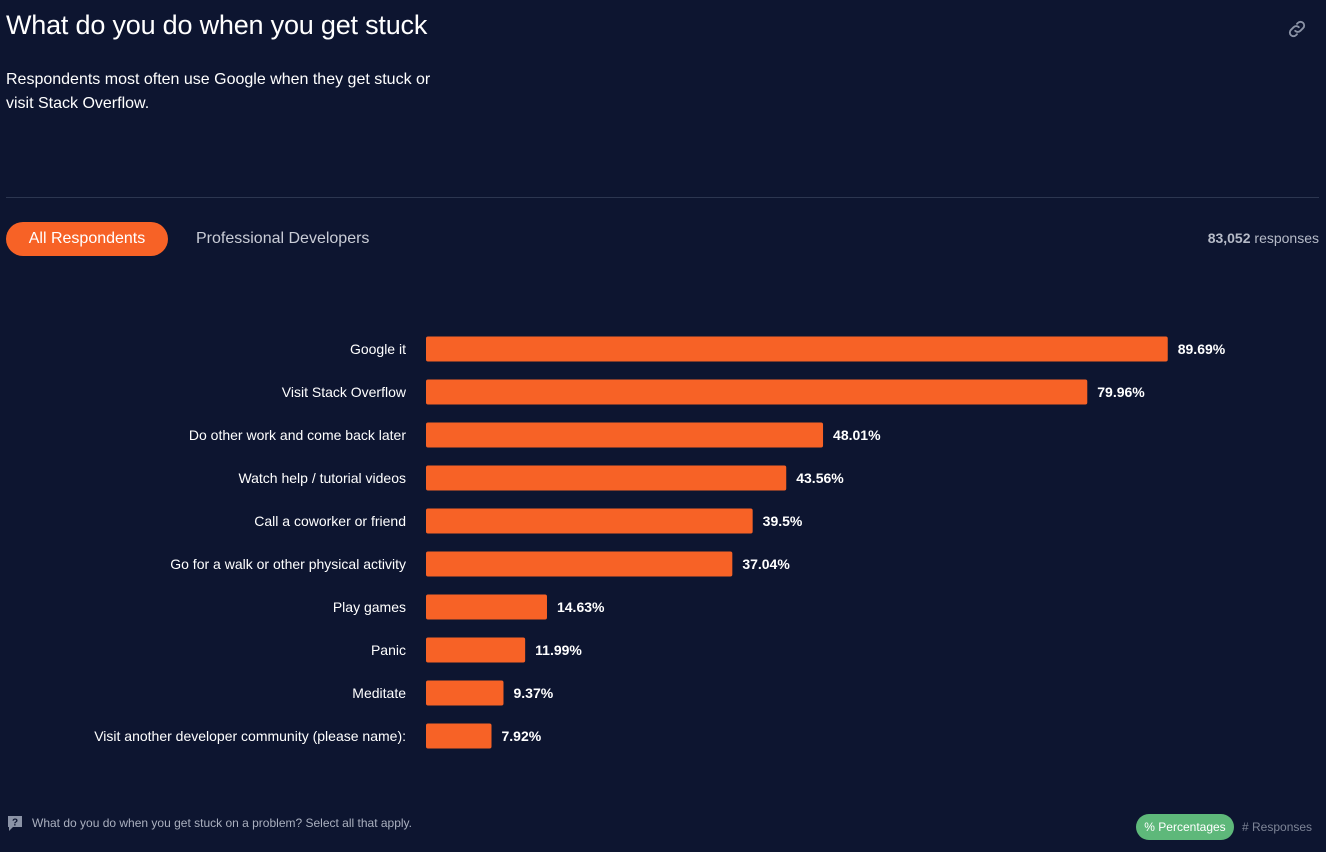 The image size is (1326, 852). I want to click on value-label: 37.04%, so click(766, 564).